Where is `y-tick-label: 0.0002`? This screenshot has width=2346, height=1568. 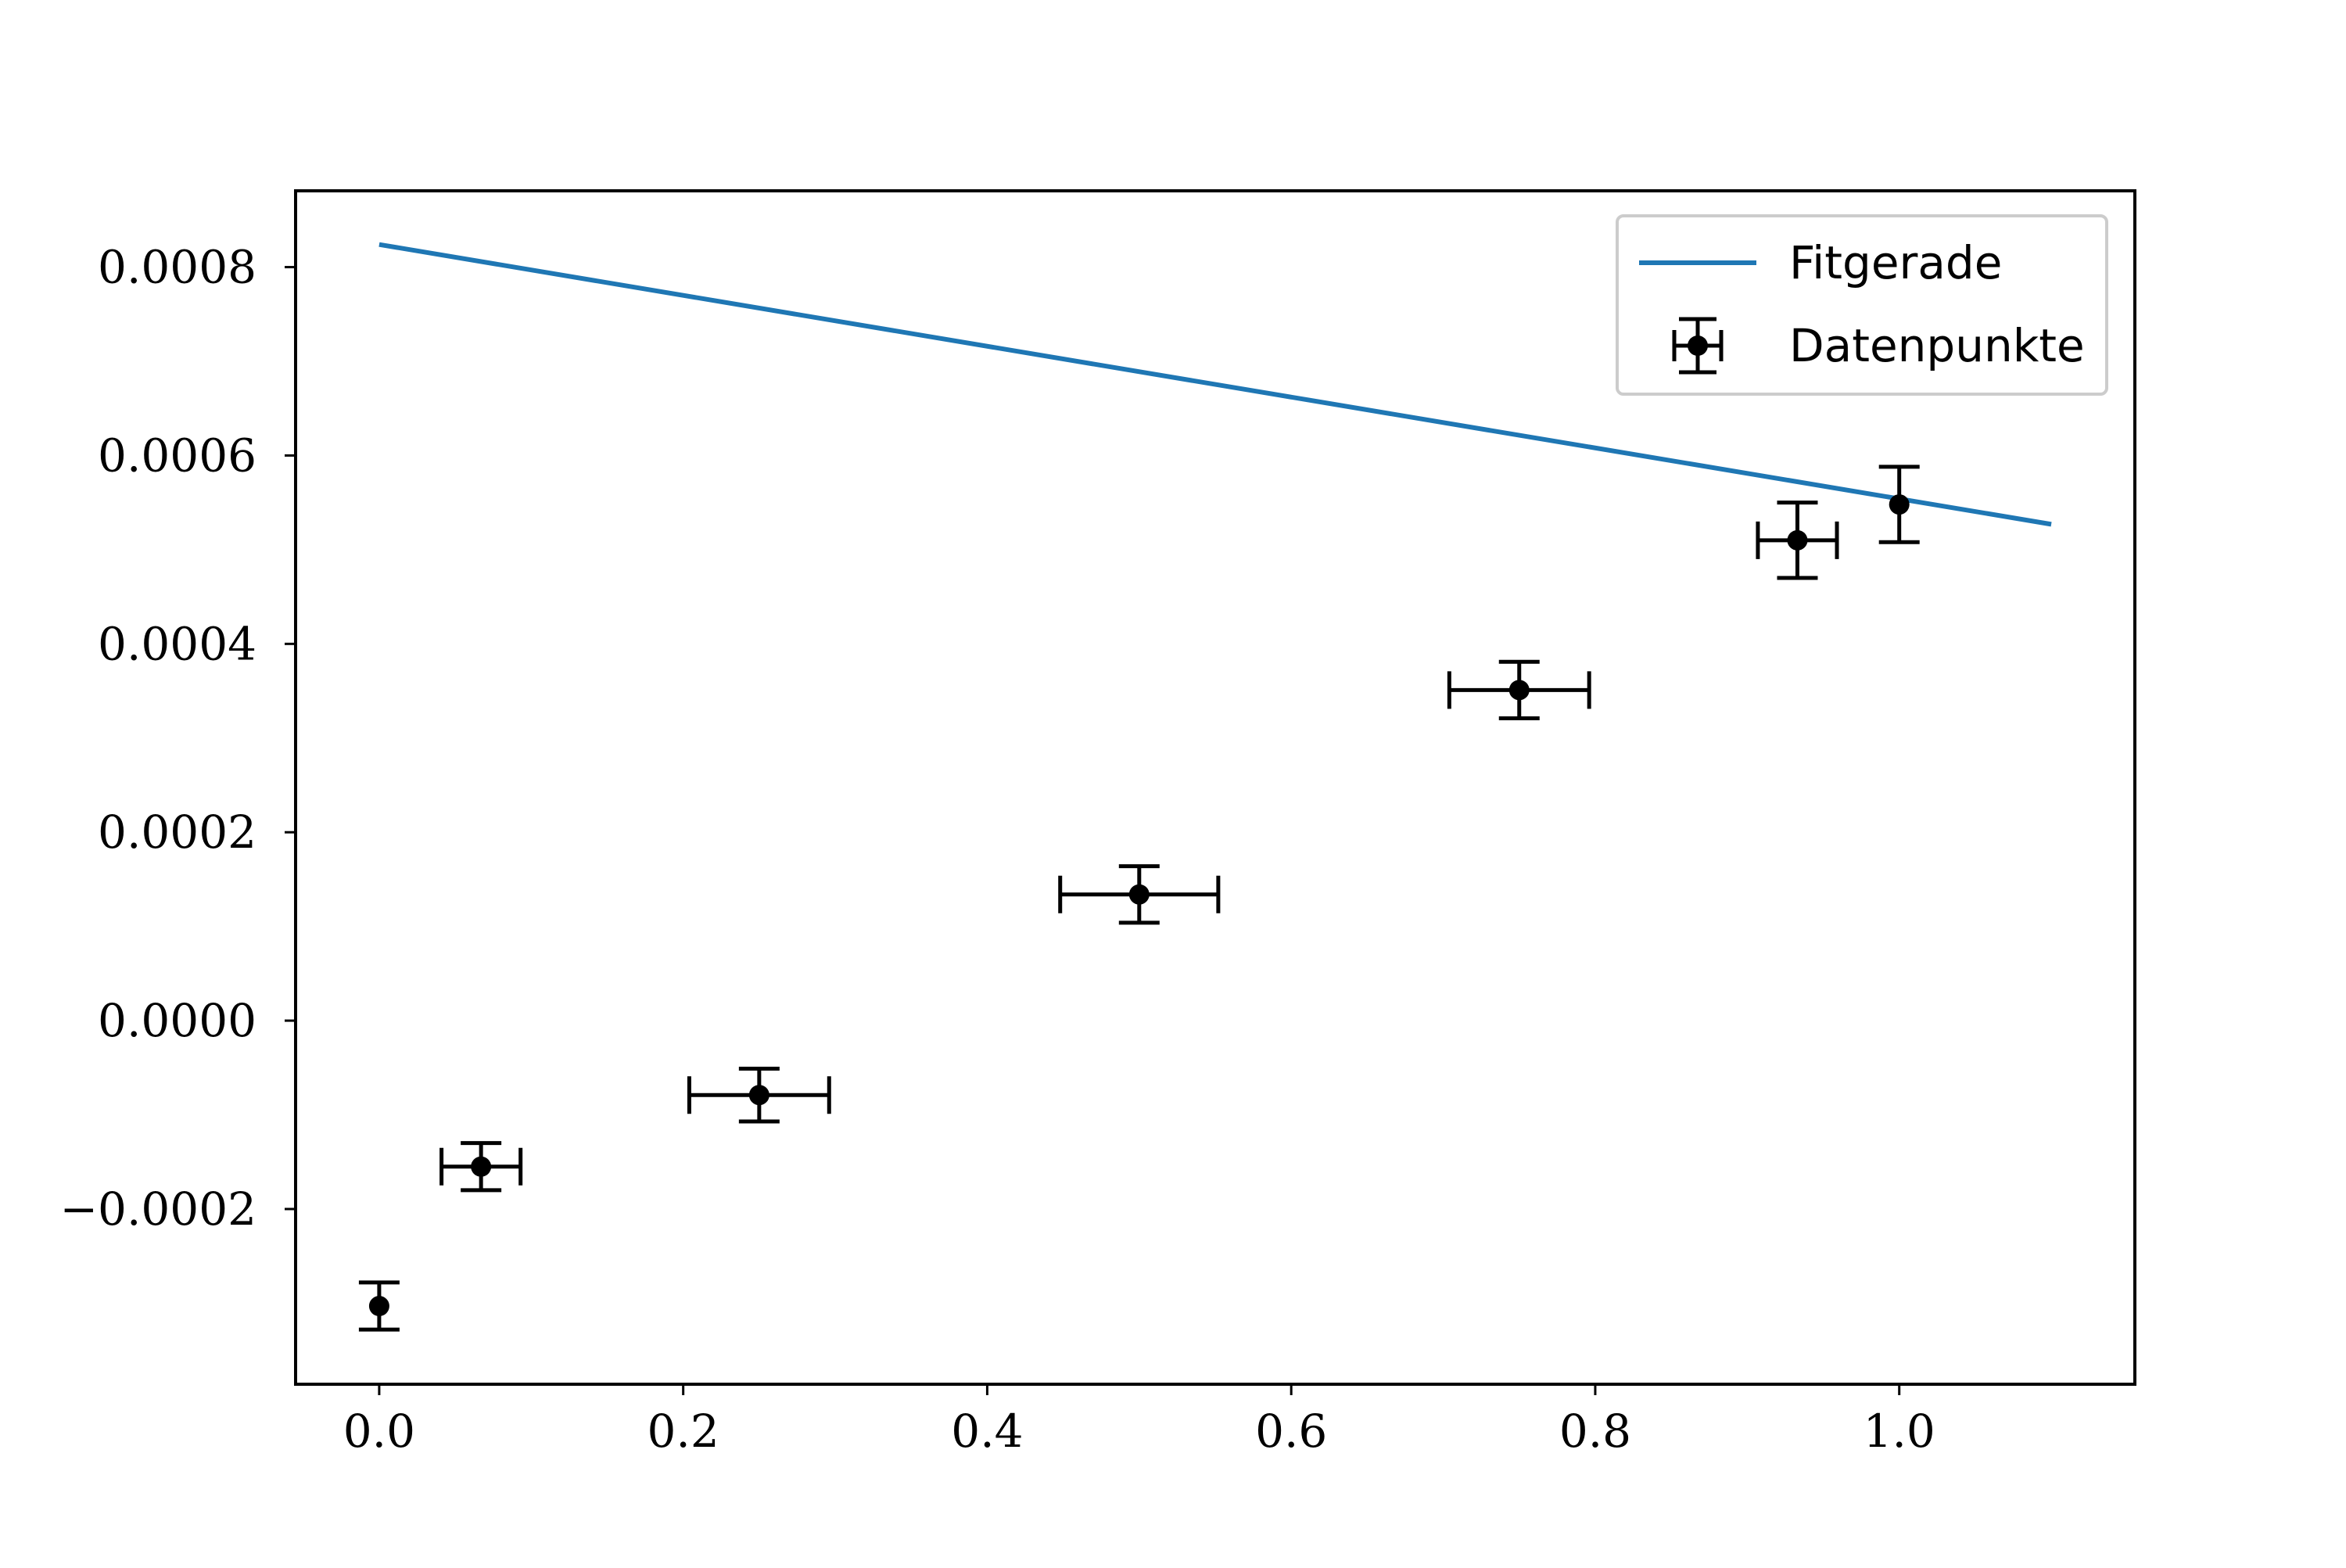
y-tick-label: 0.0002 is located at coordinates (177, 832).